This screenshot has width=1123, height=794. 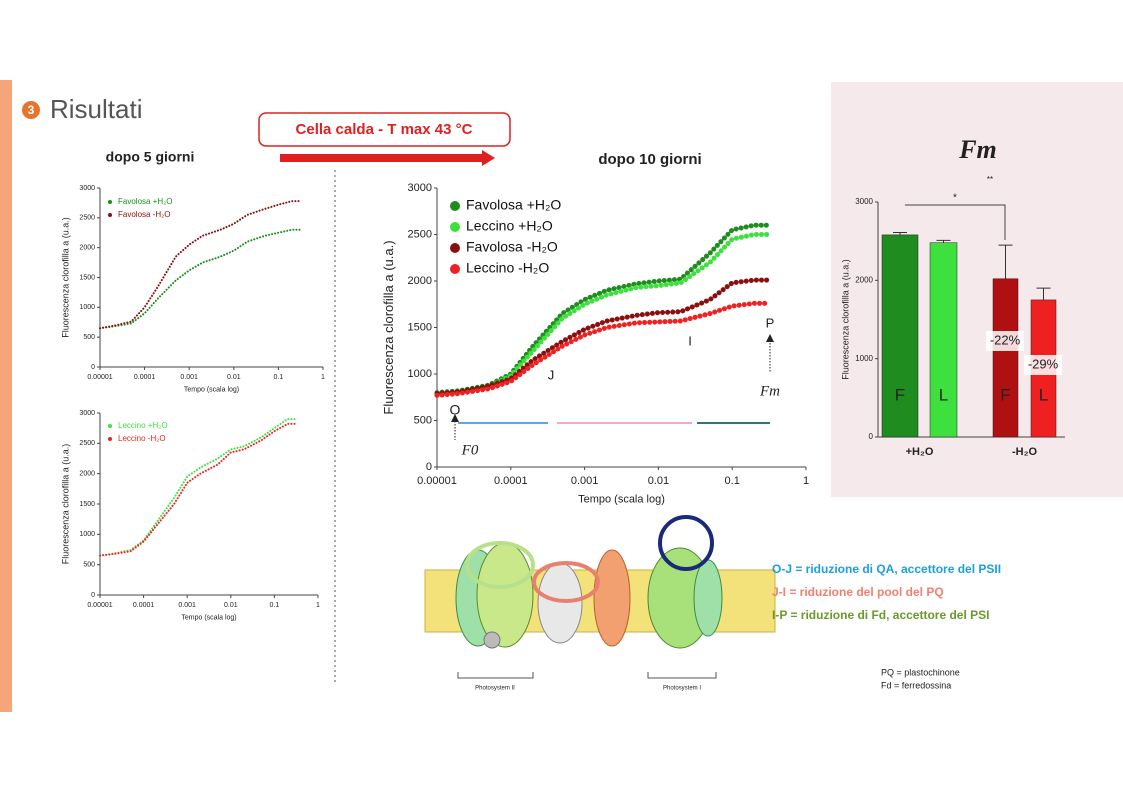 What do you see at coordinates (150, 157) in the screenshot?
I see `chart-title: dopo 5 giorni` at bounding box center [150, 157].